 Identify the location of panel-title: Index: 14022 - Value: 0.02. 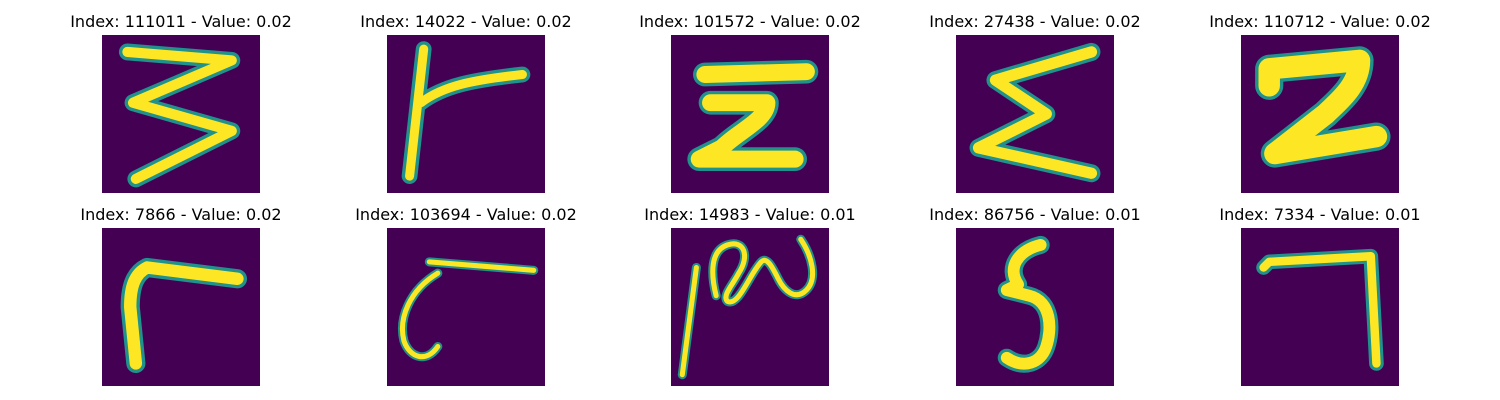
(466, 21).